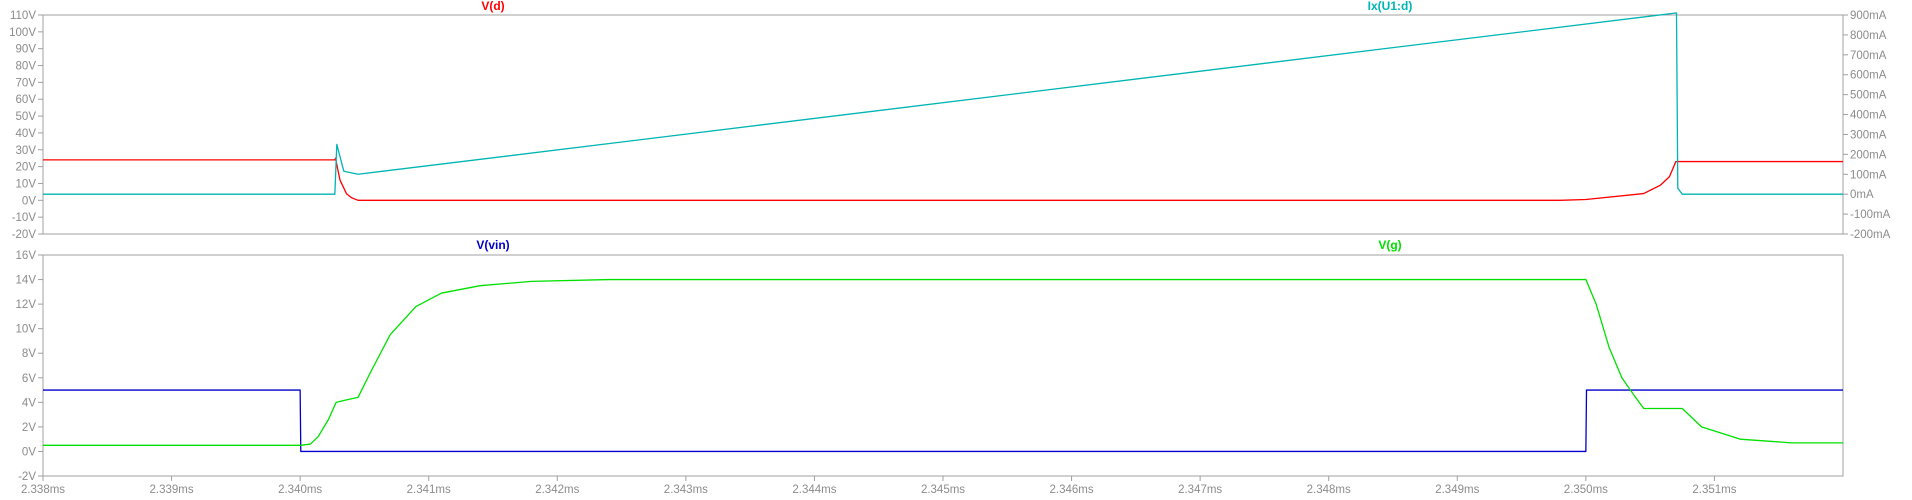 This screenshot has height=500, width=1912. I want to click on y2-tick-label: -100mA, so click(1870, 215).